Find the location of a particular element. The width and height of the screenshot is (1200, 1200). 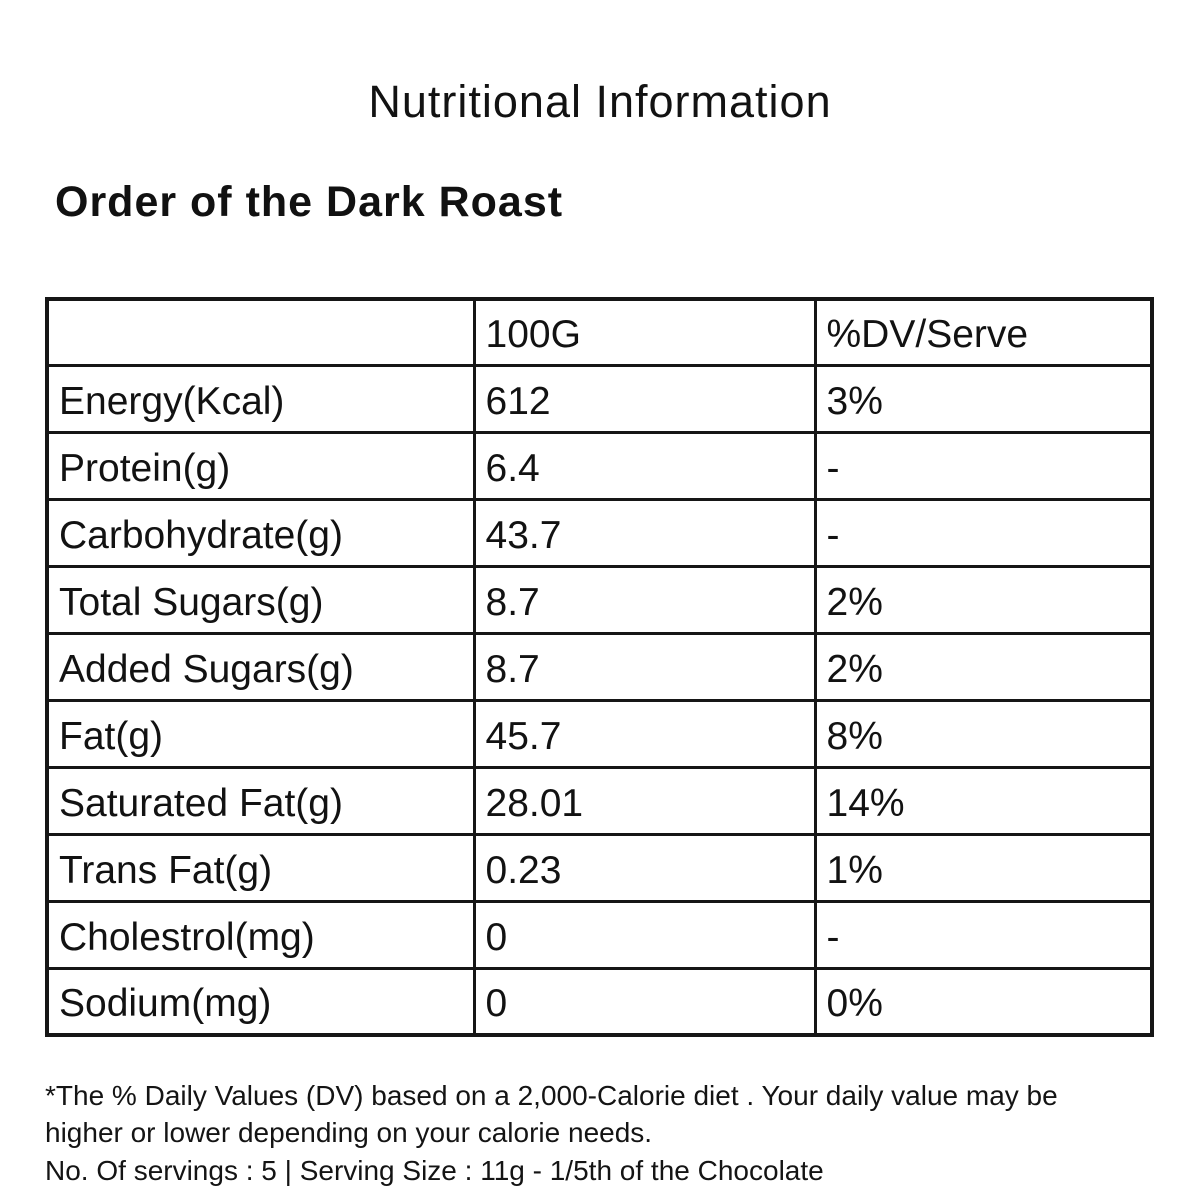

nutrient-dv-per-serve: 14% is located at coordinates (983, 800).